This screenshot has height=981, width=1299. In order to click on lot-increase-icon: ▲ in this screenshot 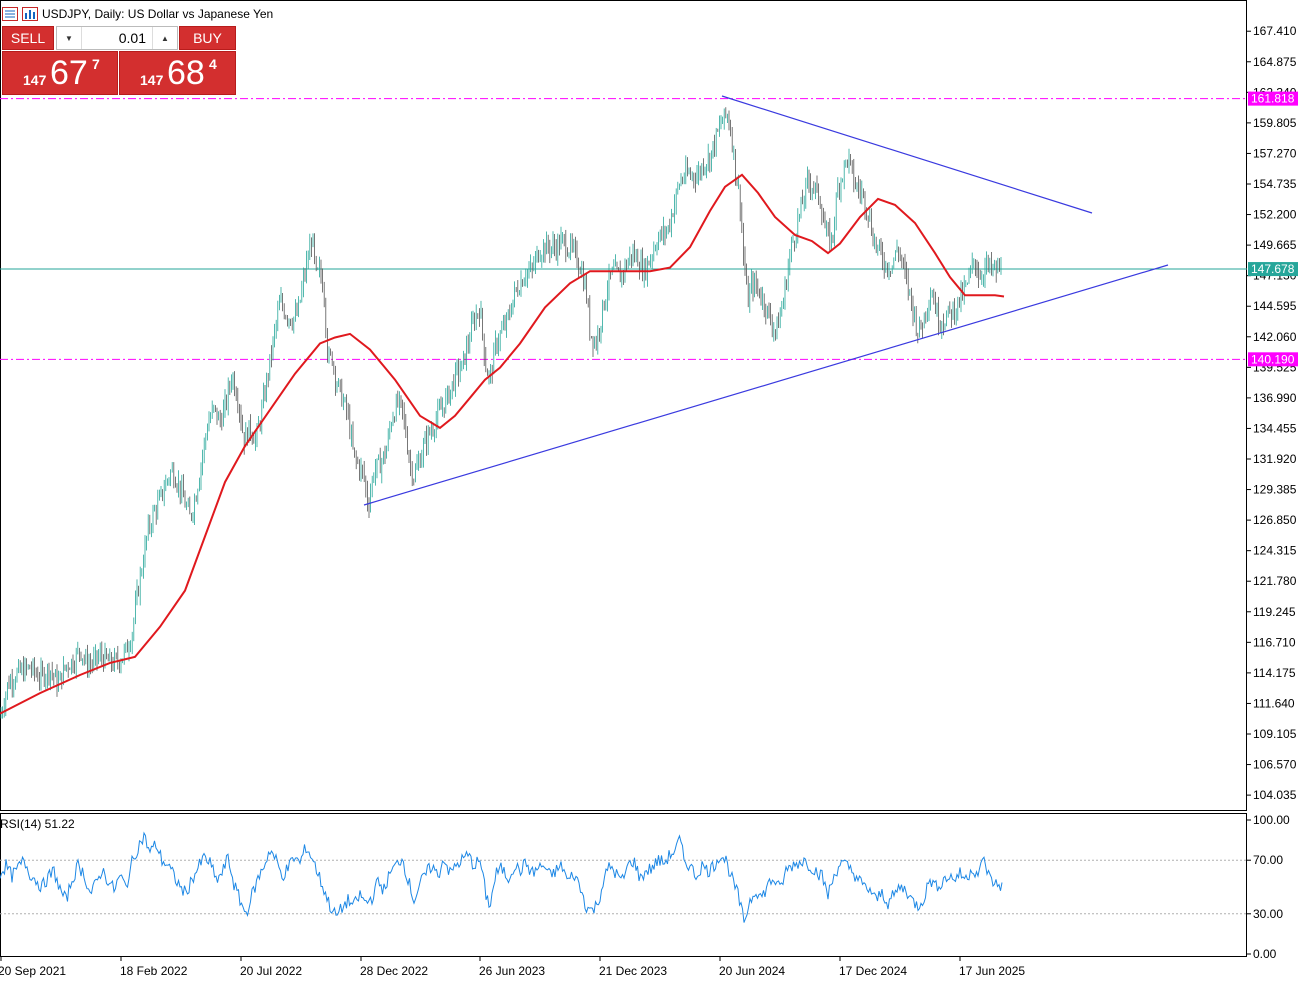, I will do `click(164, 38)`.